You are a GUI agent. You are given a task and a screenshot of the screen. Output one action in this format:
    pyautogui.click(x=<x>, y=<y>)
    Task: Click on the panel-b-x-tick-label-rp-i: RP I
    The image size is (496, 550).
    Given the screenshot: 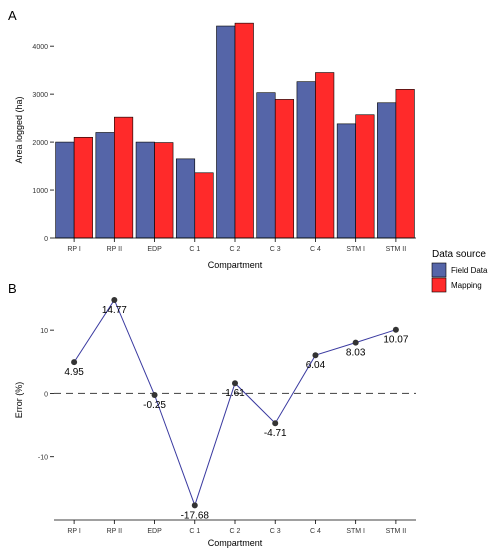 What is the action you would take?
    pyautogui.click(x=74, y=531)
    